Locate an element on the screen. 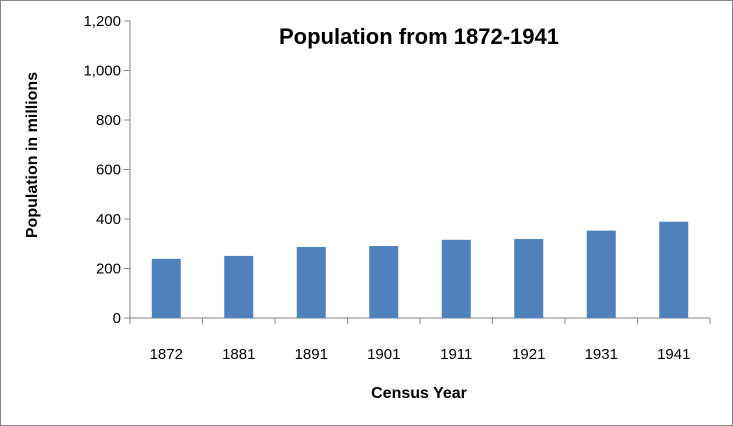 This screenshot has width=733, height=426. x-tick-label: 1881 is located at coordinates (238, 354).